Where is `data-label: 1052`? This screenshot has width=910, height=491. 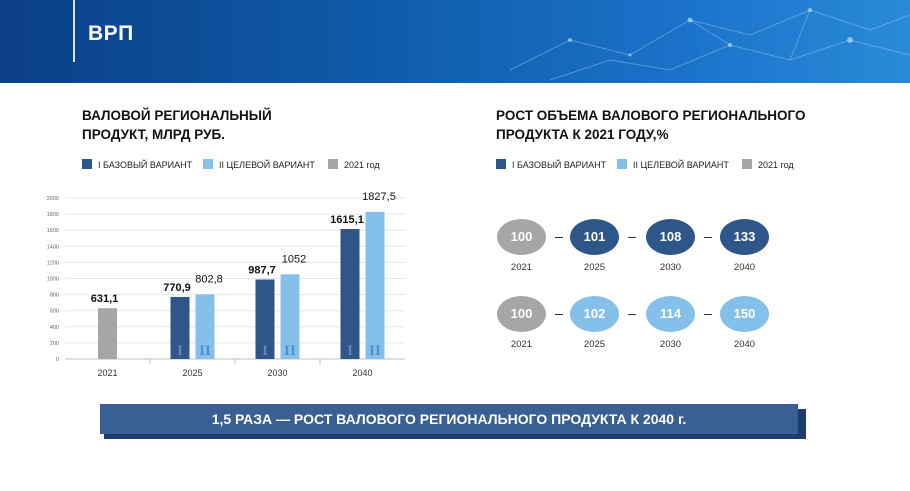
data-label: 1052 is located at coordinates (294, 259).